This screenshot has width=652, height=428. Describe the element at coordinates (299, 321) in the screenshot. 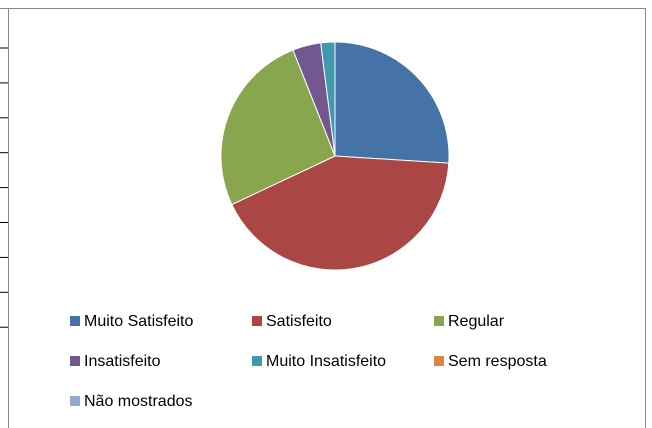

I see `legend-label: Satisfeito` at that location.